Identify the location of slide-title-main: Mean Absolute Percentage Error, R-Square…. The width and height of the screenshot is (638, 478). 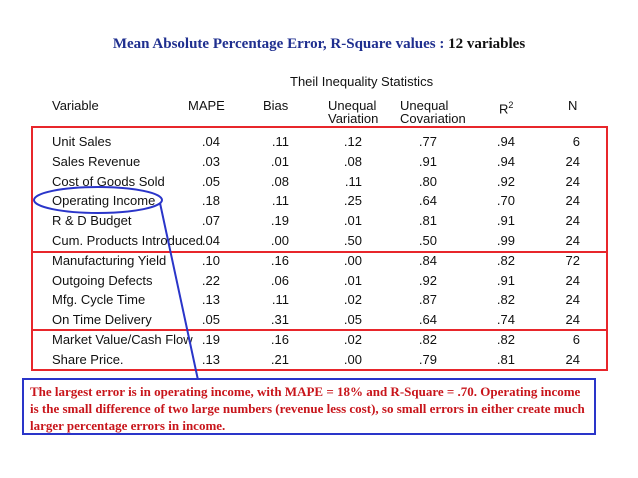
(280, 44).